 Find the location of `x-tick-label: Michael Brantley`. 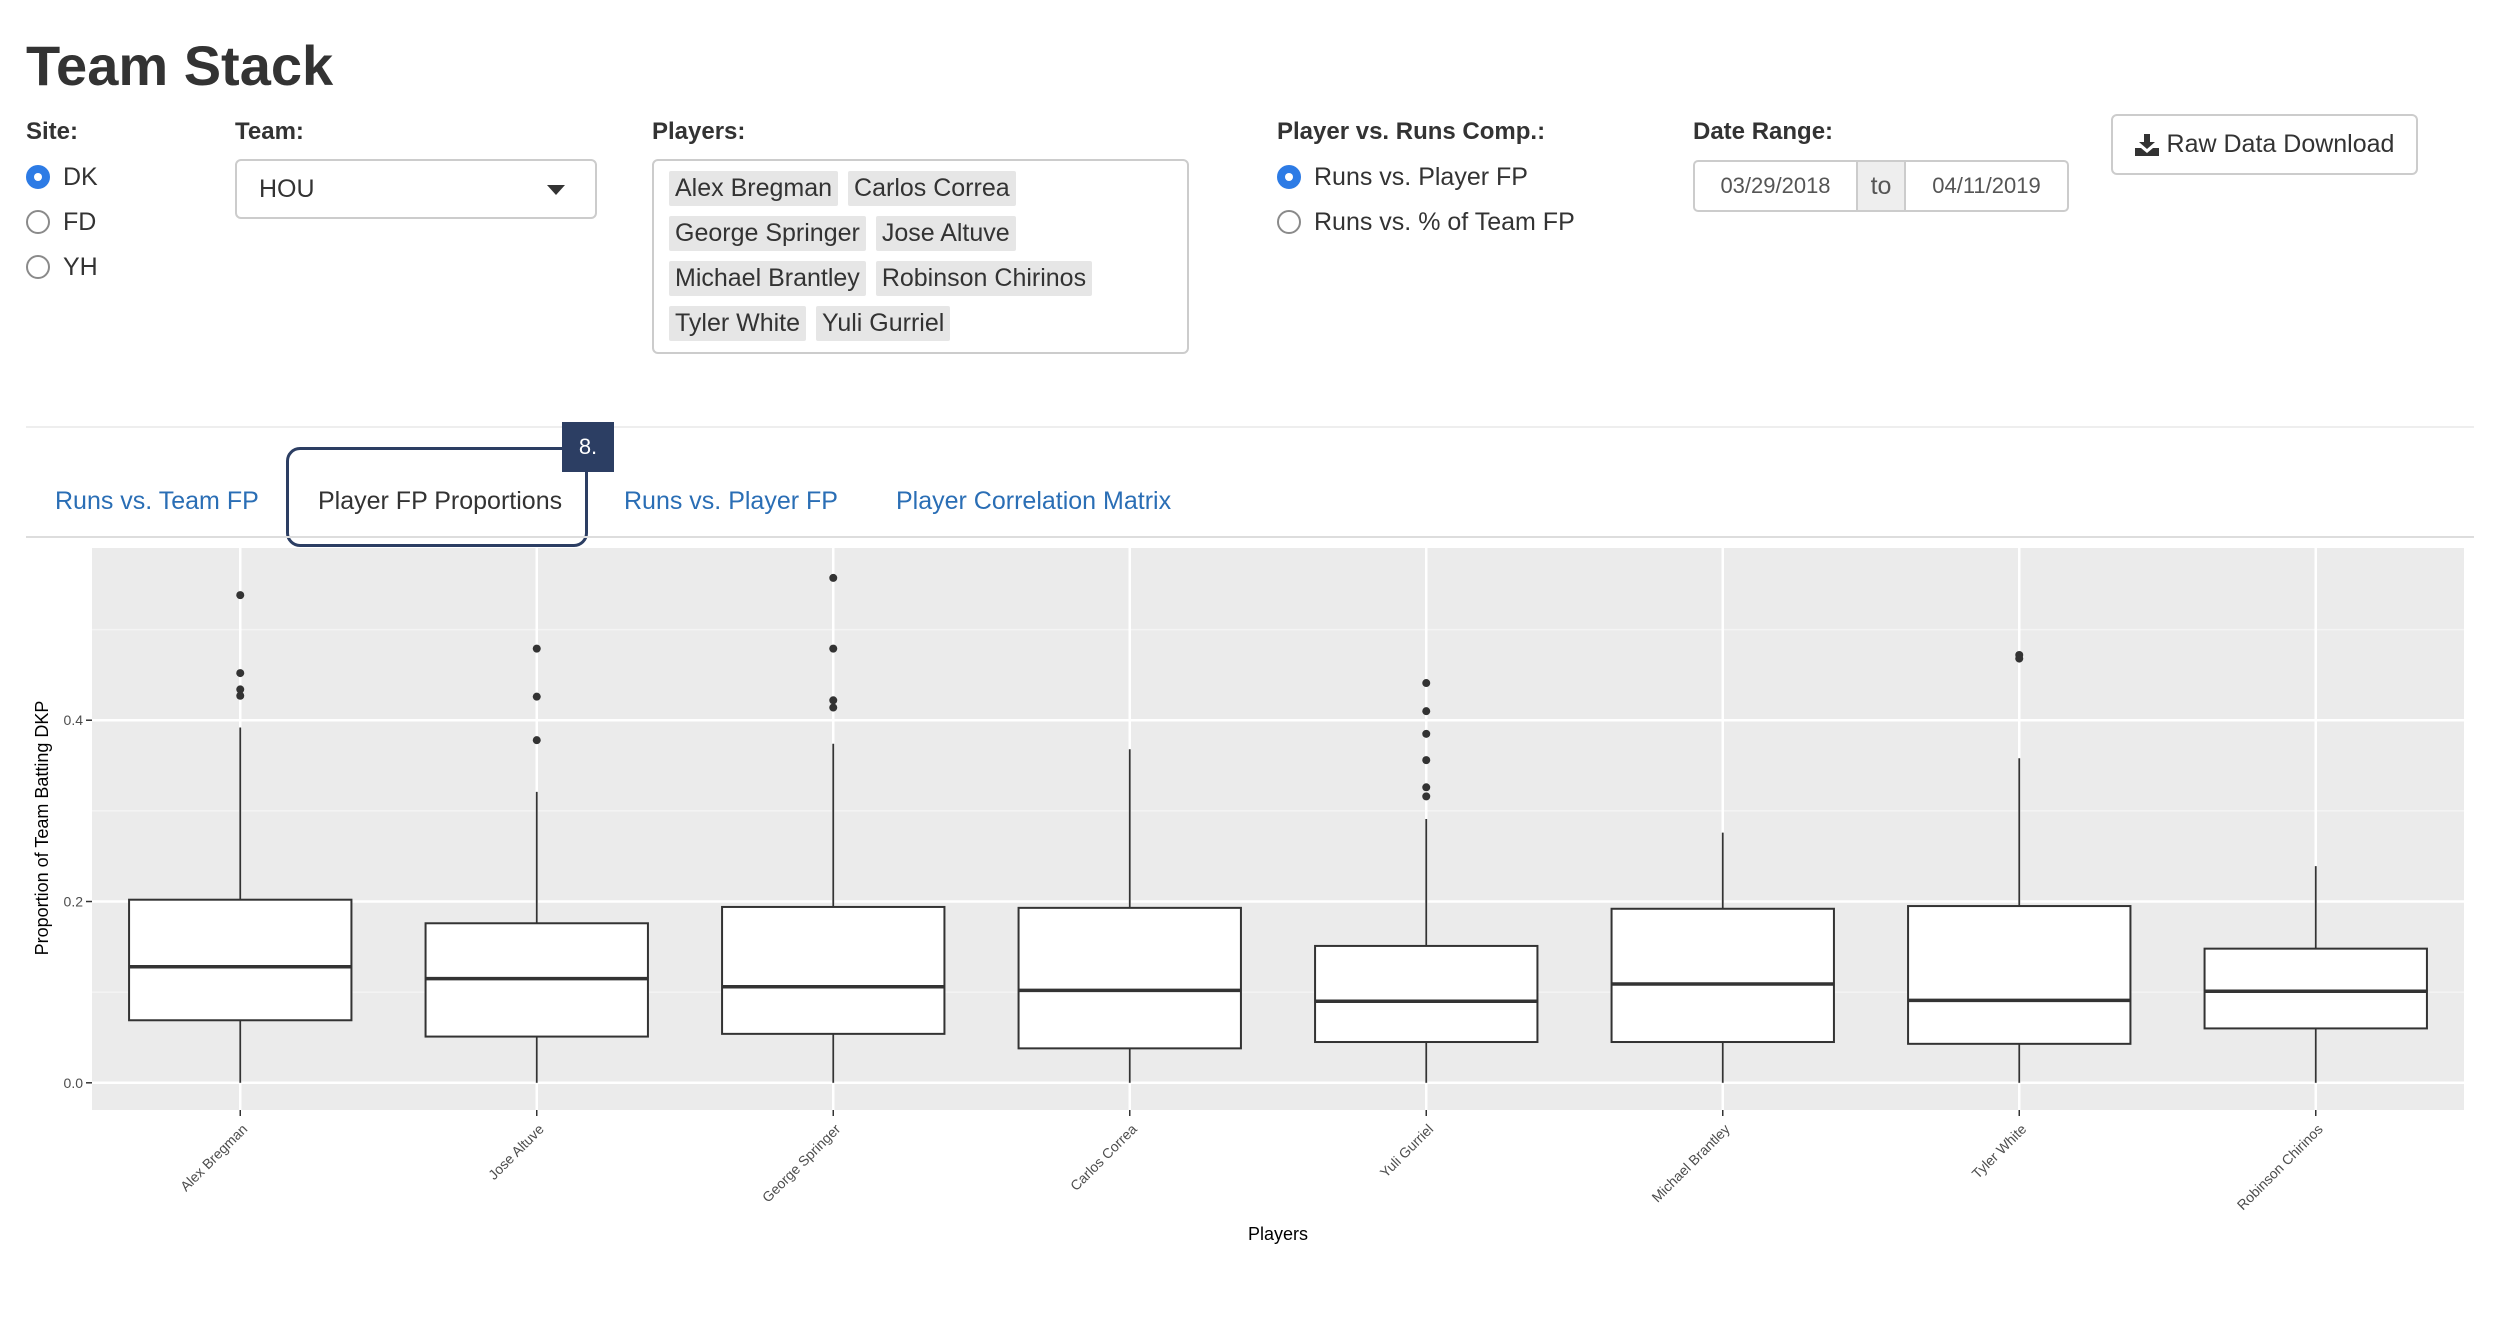

x-tick-label: Michael Brantley is located at coordinates (1690, 1163).